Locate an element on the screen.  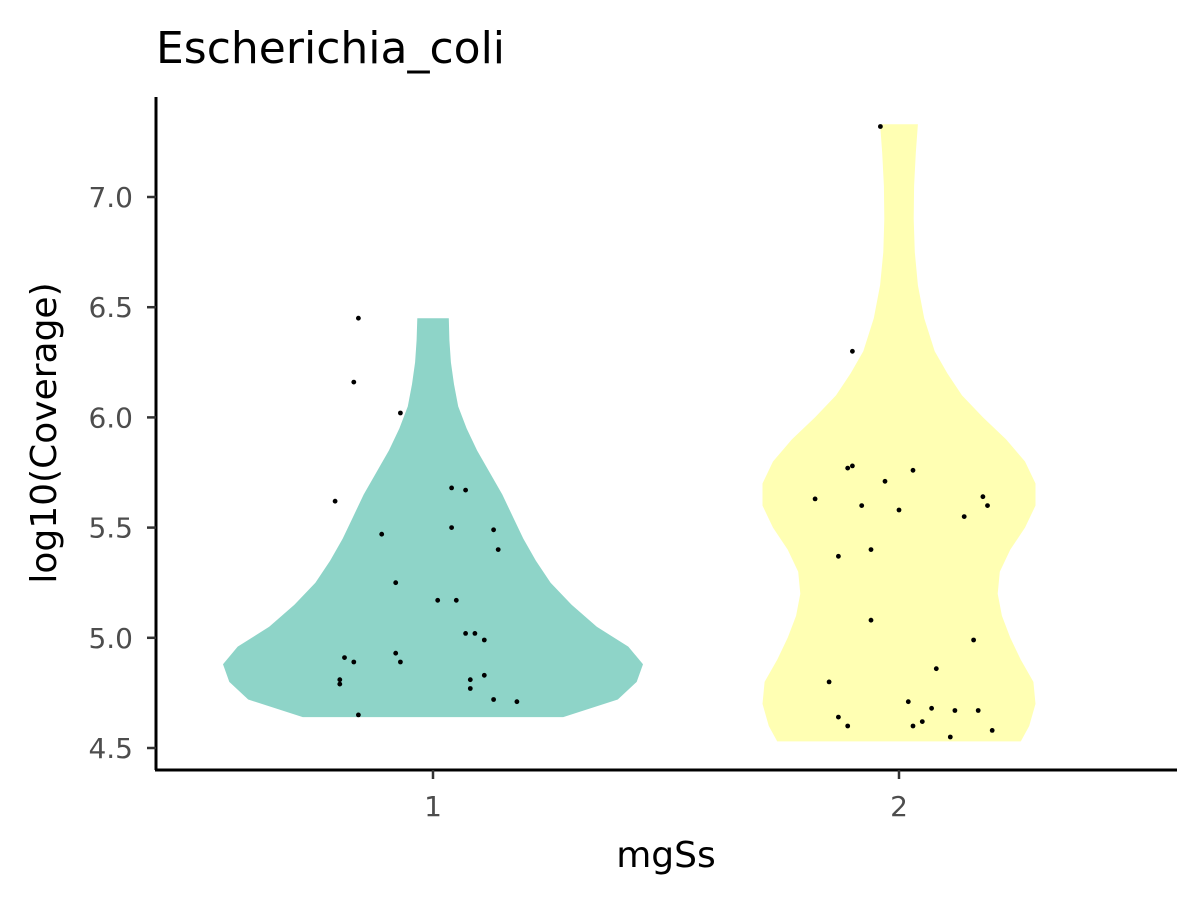
x-tick-label: 2 is located at coordinates (899, 806).